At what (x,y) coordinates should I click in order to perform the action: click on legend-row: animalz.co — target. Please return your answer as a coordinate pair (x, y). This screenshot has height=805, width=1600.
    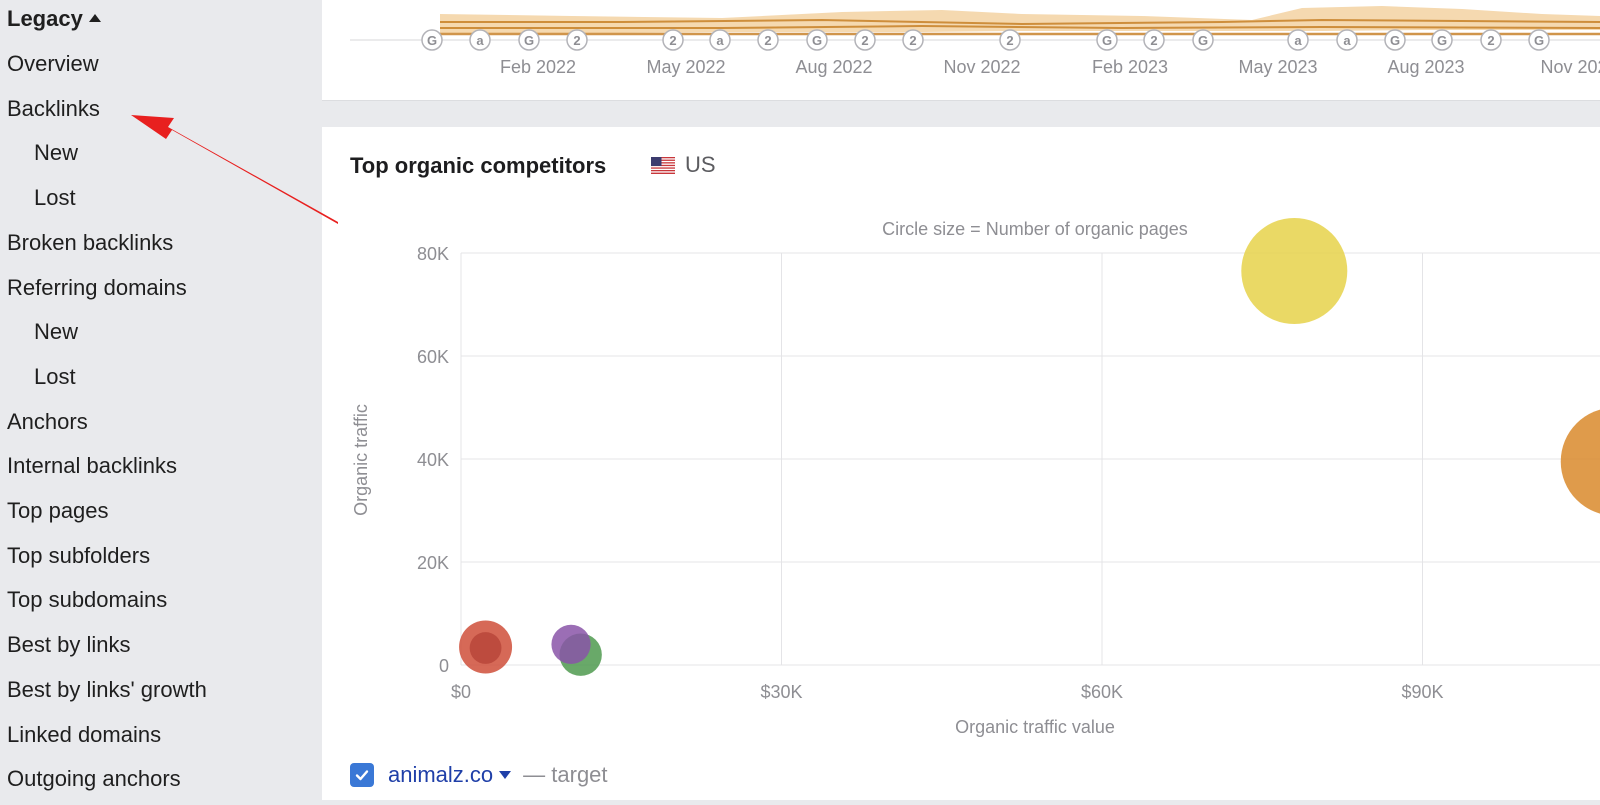
    Looking at the image, I should click on (479, 775).